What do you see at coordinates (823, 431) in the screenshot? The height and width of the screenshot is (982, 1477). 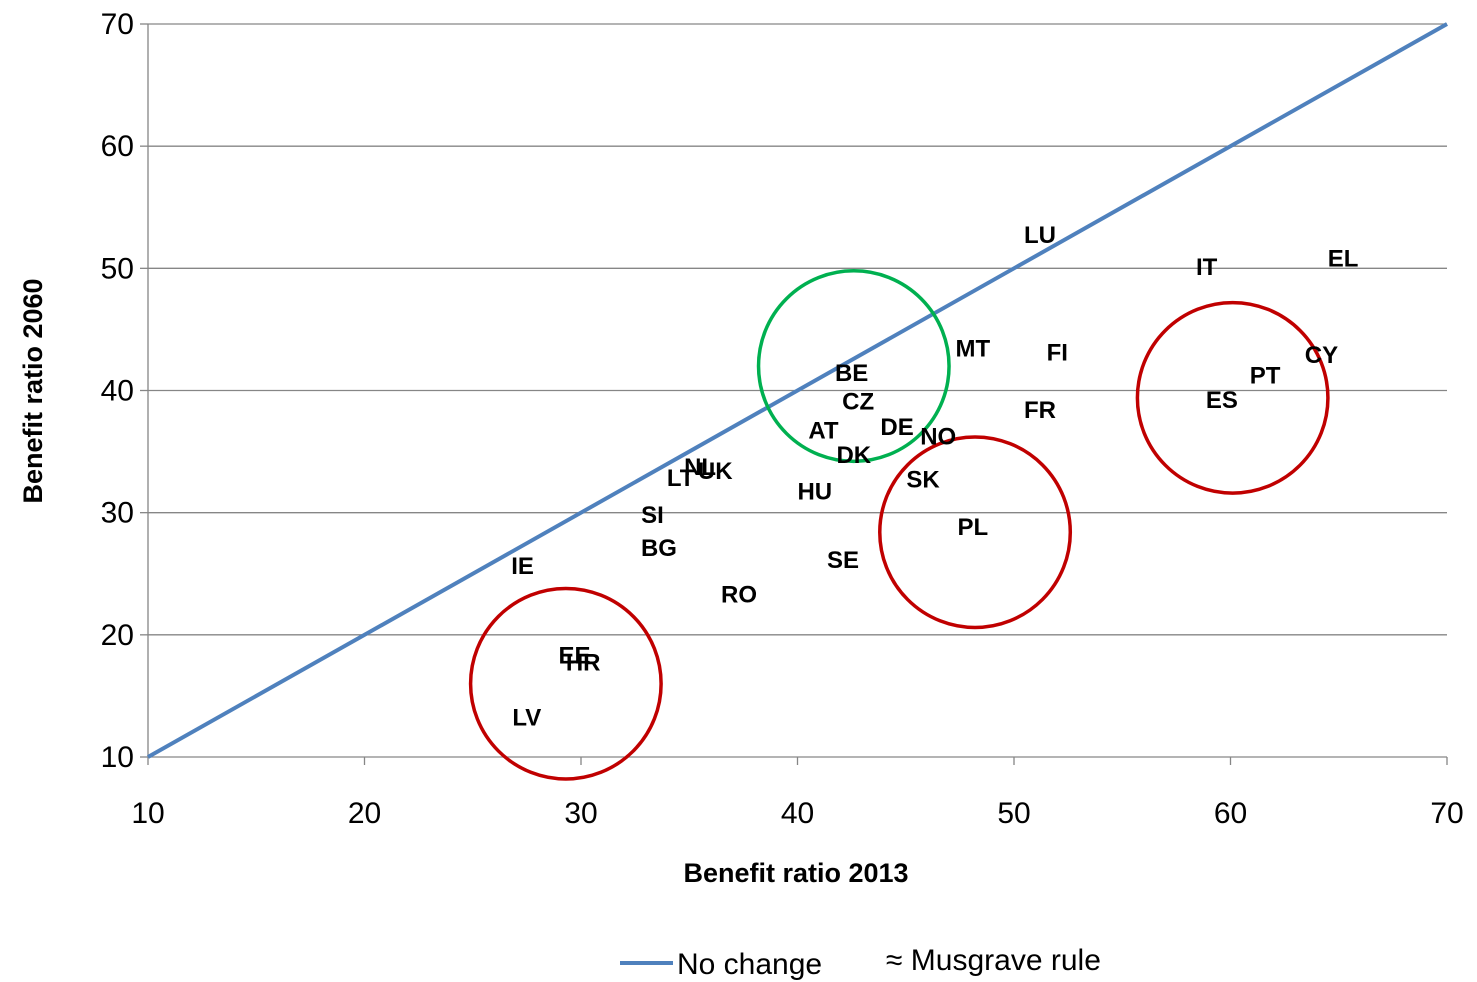 I see `point-label-at: AT` at bounding box center [823, 431].